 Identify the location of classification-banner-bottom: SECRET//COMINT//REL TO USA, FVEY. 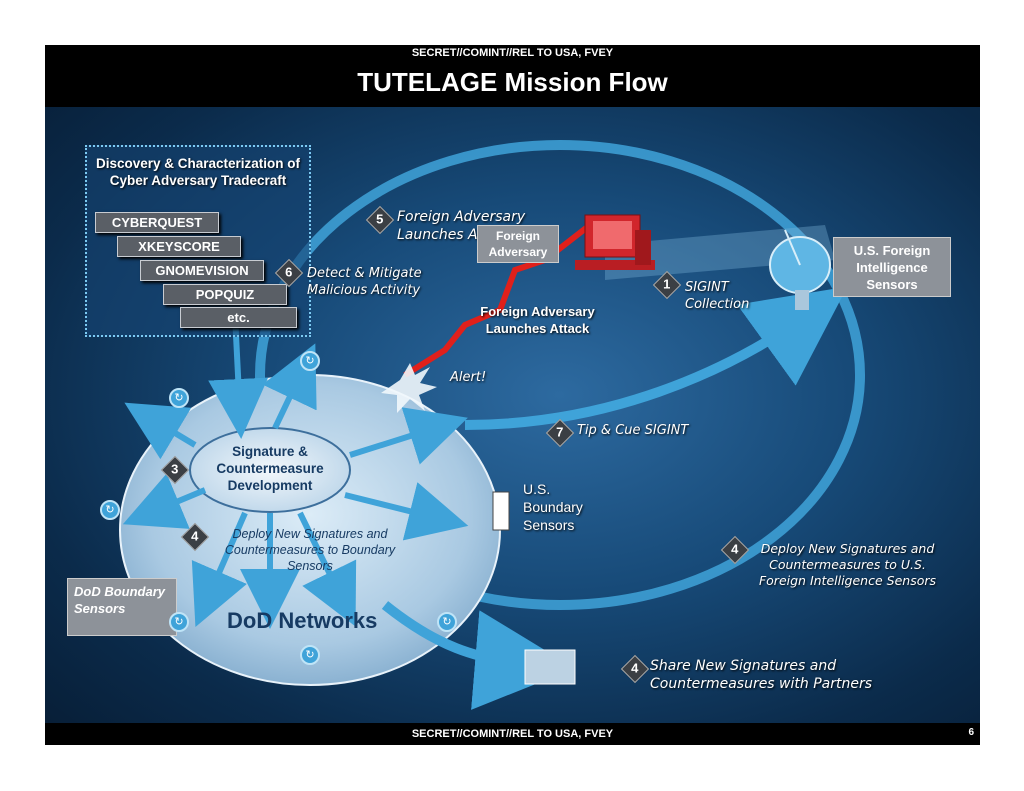
(512, 734).